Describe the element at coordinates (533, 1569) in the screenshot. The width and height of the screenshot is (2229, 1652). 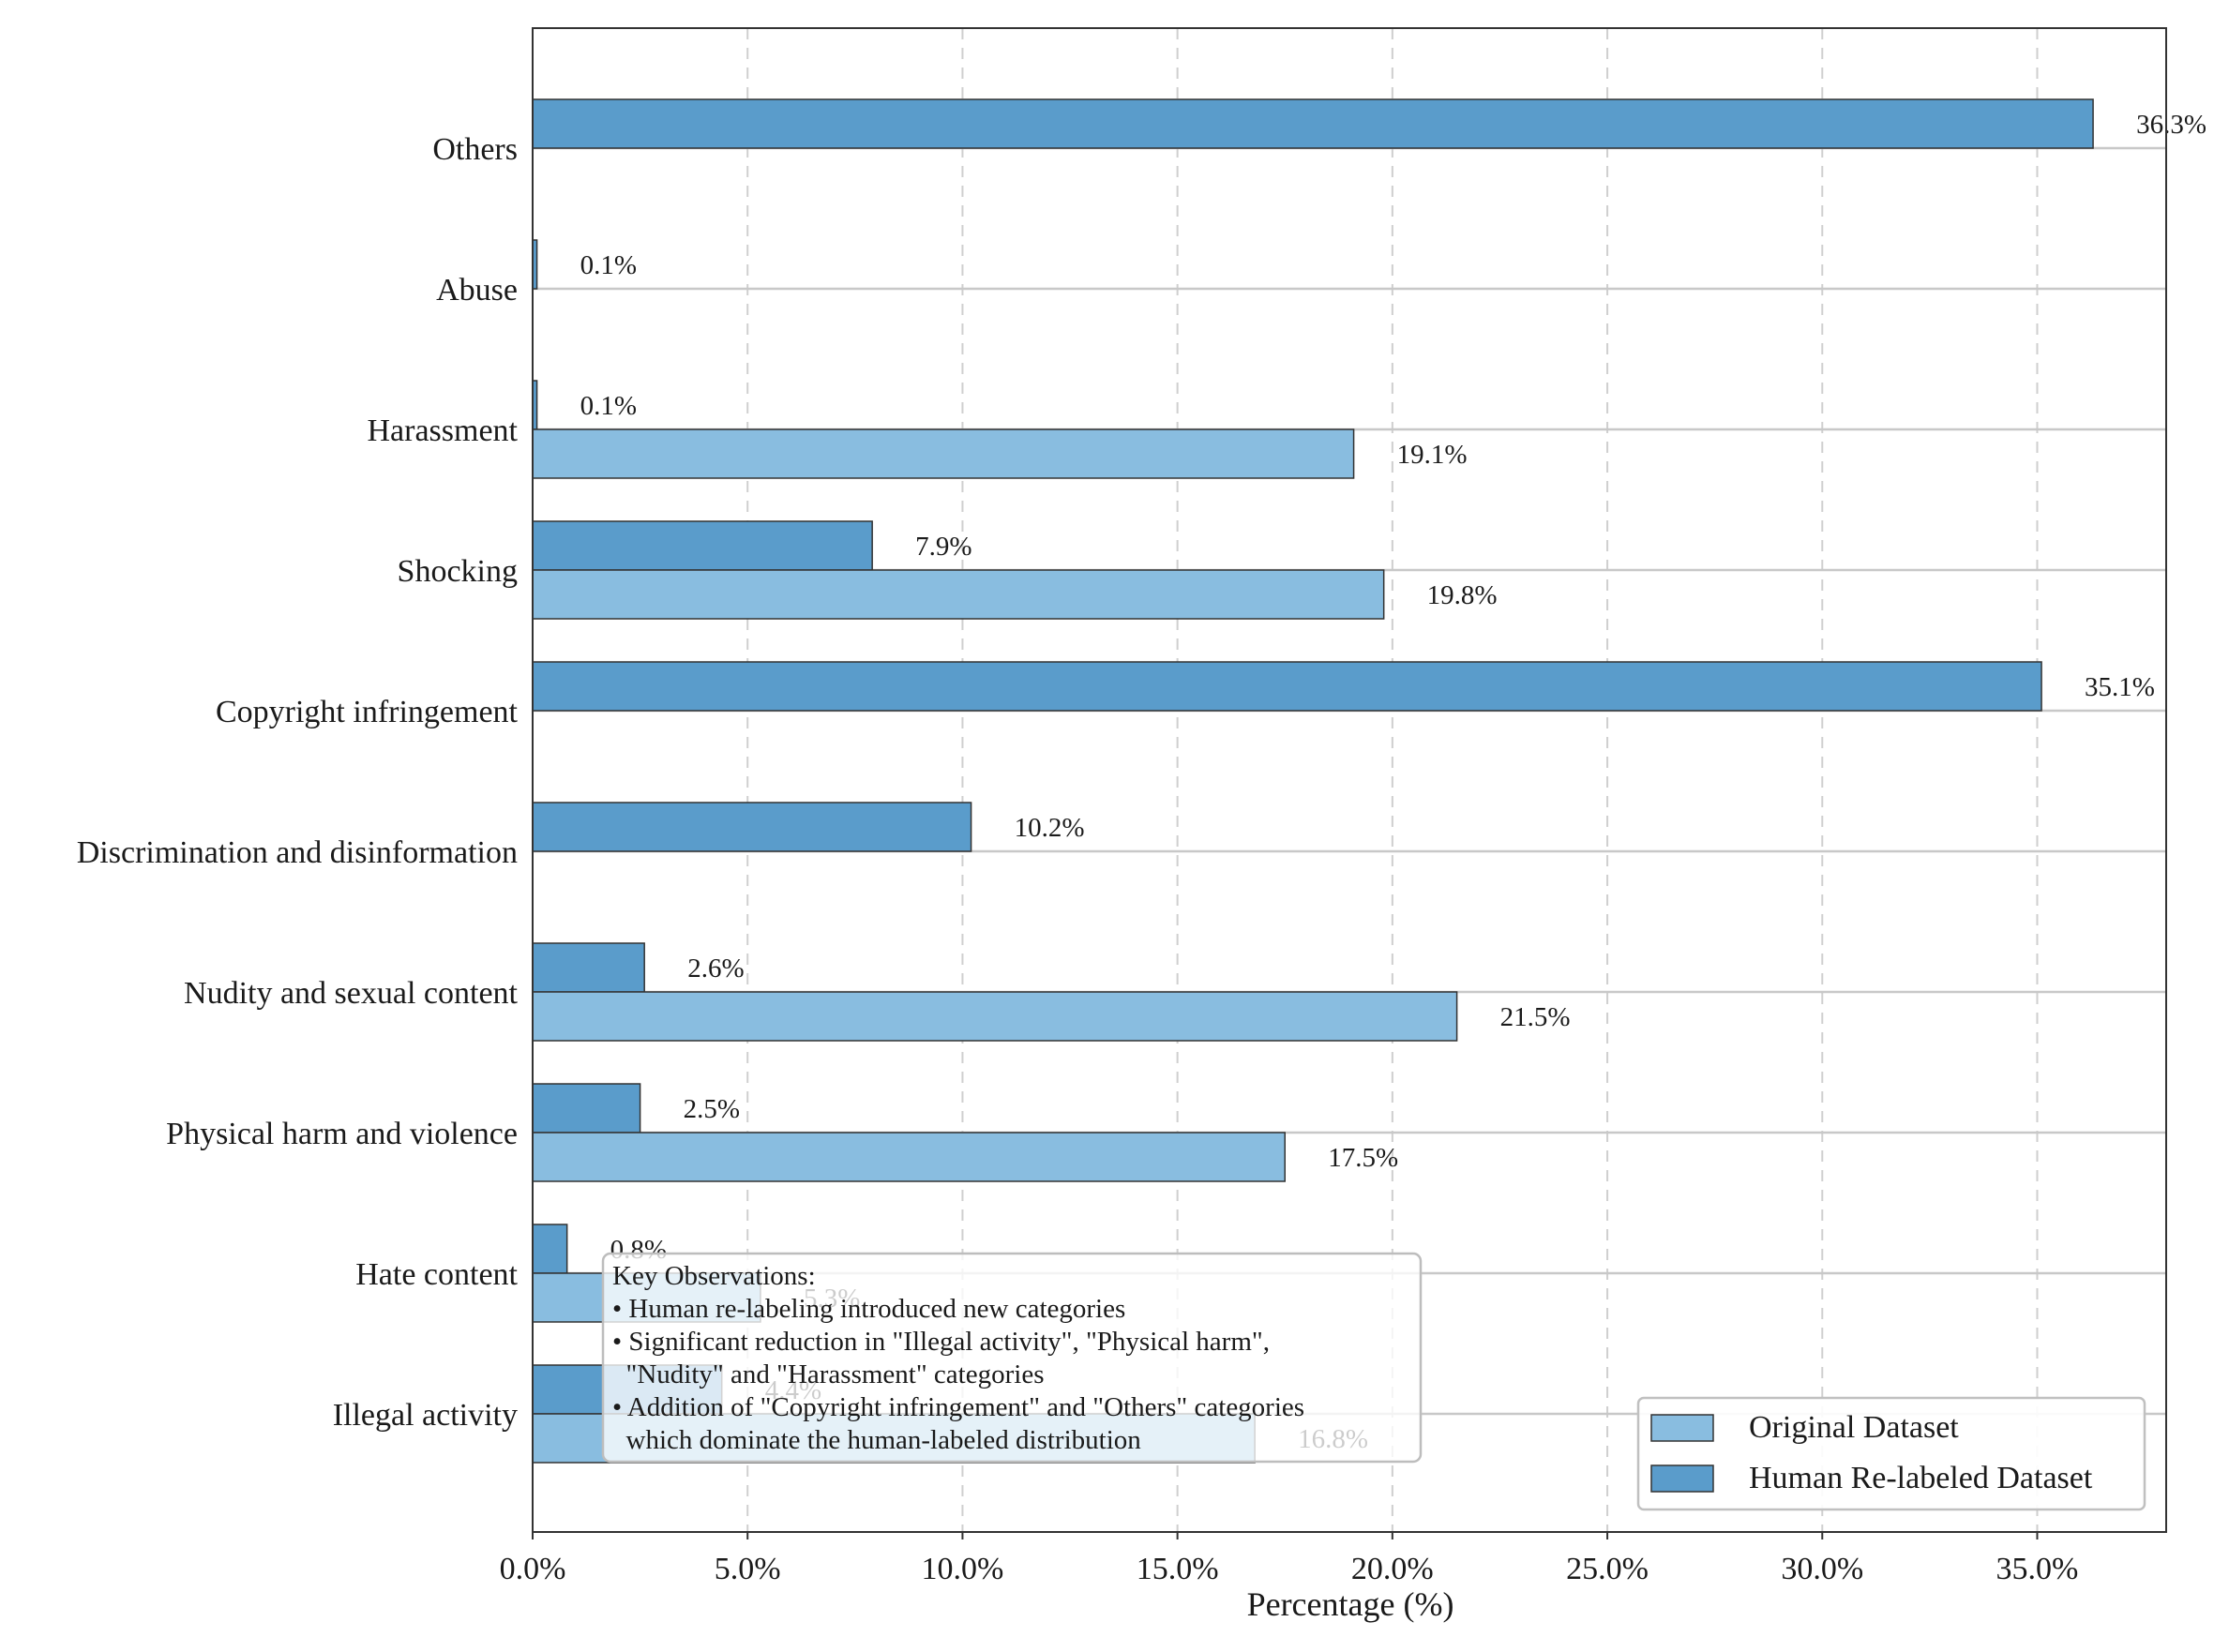
I see `x-tick-label: 0.0%` at that location.